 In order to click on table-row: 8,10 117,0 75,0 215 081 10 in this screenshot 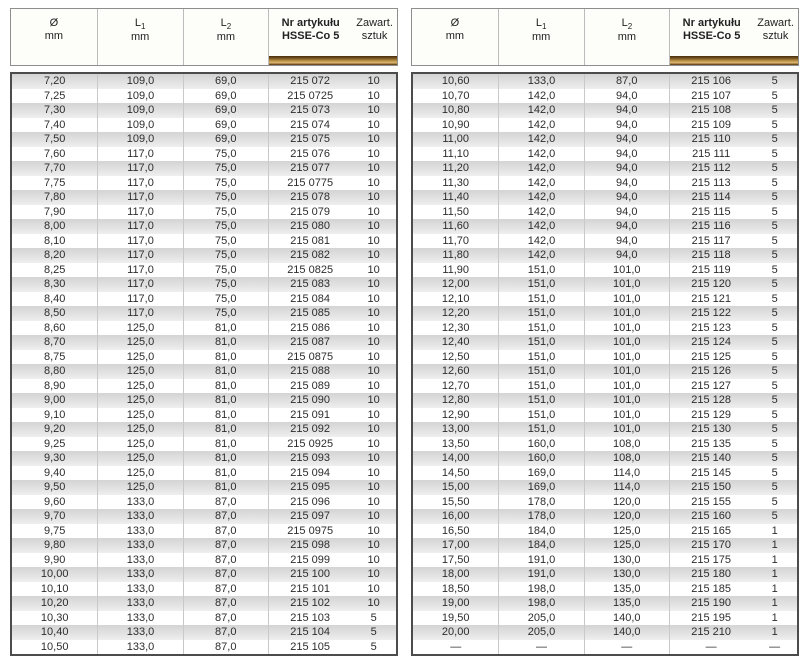, I will do `click(204, 240)`.